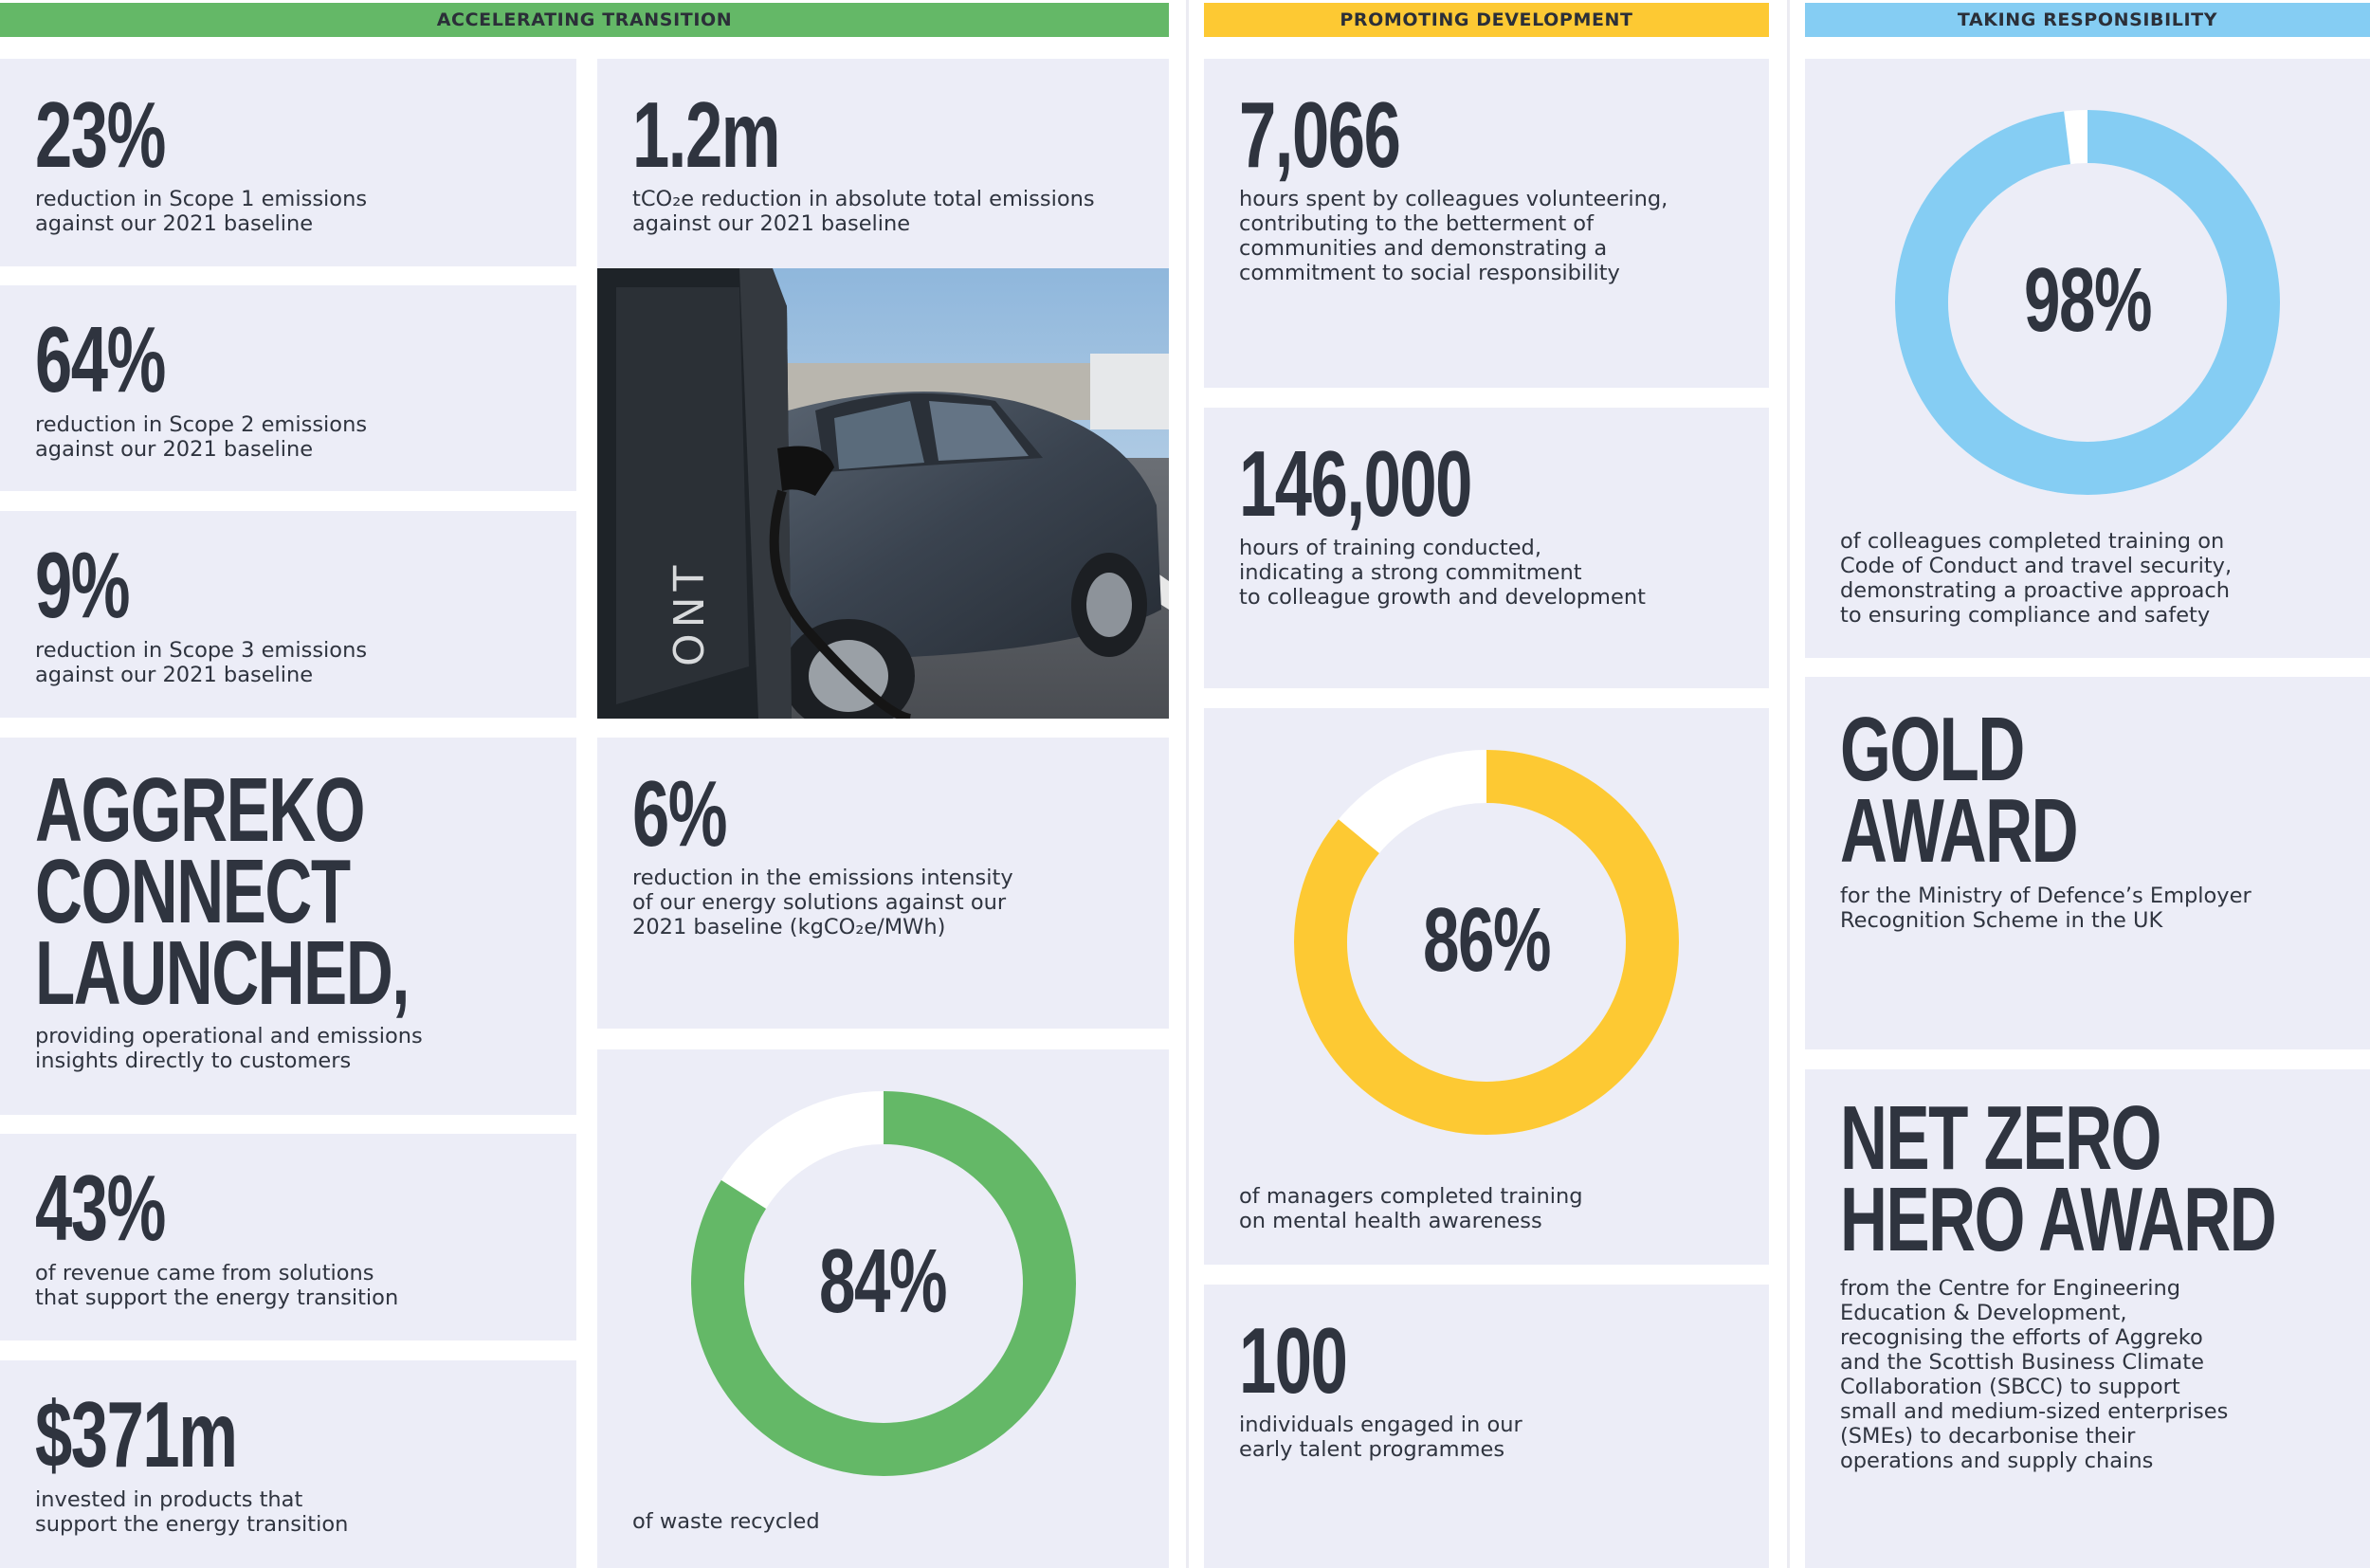 The width and height of the screenshot is (2370, 1568). What do you see at coordinates (2087, 20) in the screenshot?
I see `header-taking-responsibility: TAKING RESPONSIBILITY` at bounding box center [2087, 20].